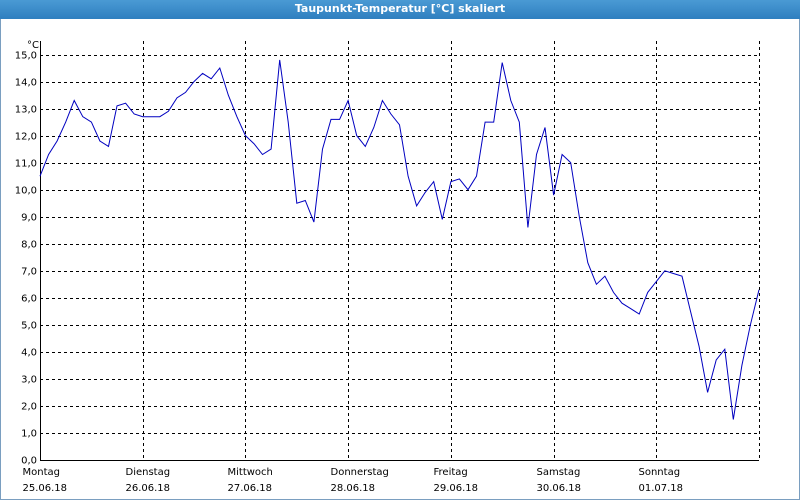 The width and height of the screenshot is (800, 500). I want to click on y-tick-label: 15,0, so click(26, 56).